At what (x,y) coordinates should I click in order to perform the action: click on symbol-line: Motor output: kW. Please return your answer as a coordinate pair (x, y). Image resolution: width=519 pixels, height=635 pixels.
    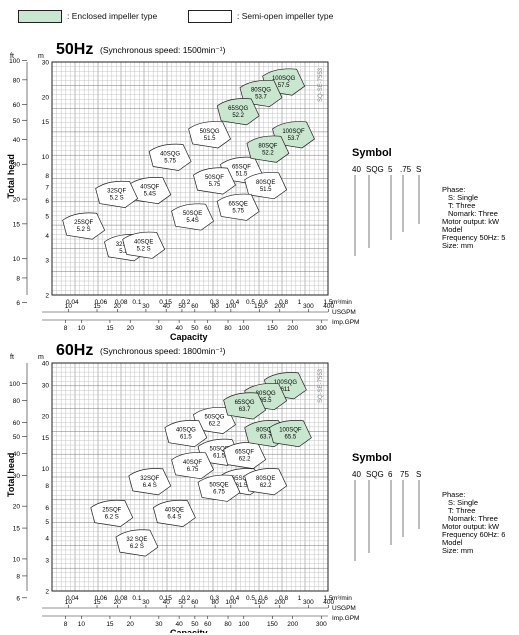
    Looking at the image, I should click on (471, 526).